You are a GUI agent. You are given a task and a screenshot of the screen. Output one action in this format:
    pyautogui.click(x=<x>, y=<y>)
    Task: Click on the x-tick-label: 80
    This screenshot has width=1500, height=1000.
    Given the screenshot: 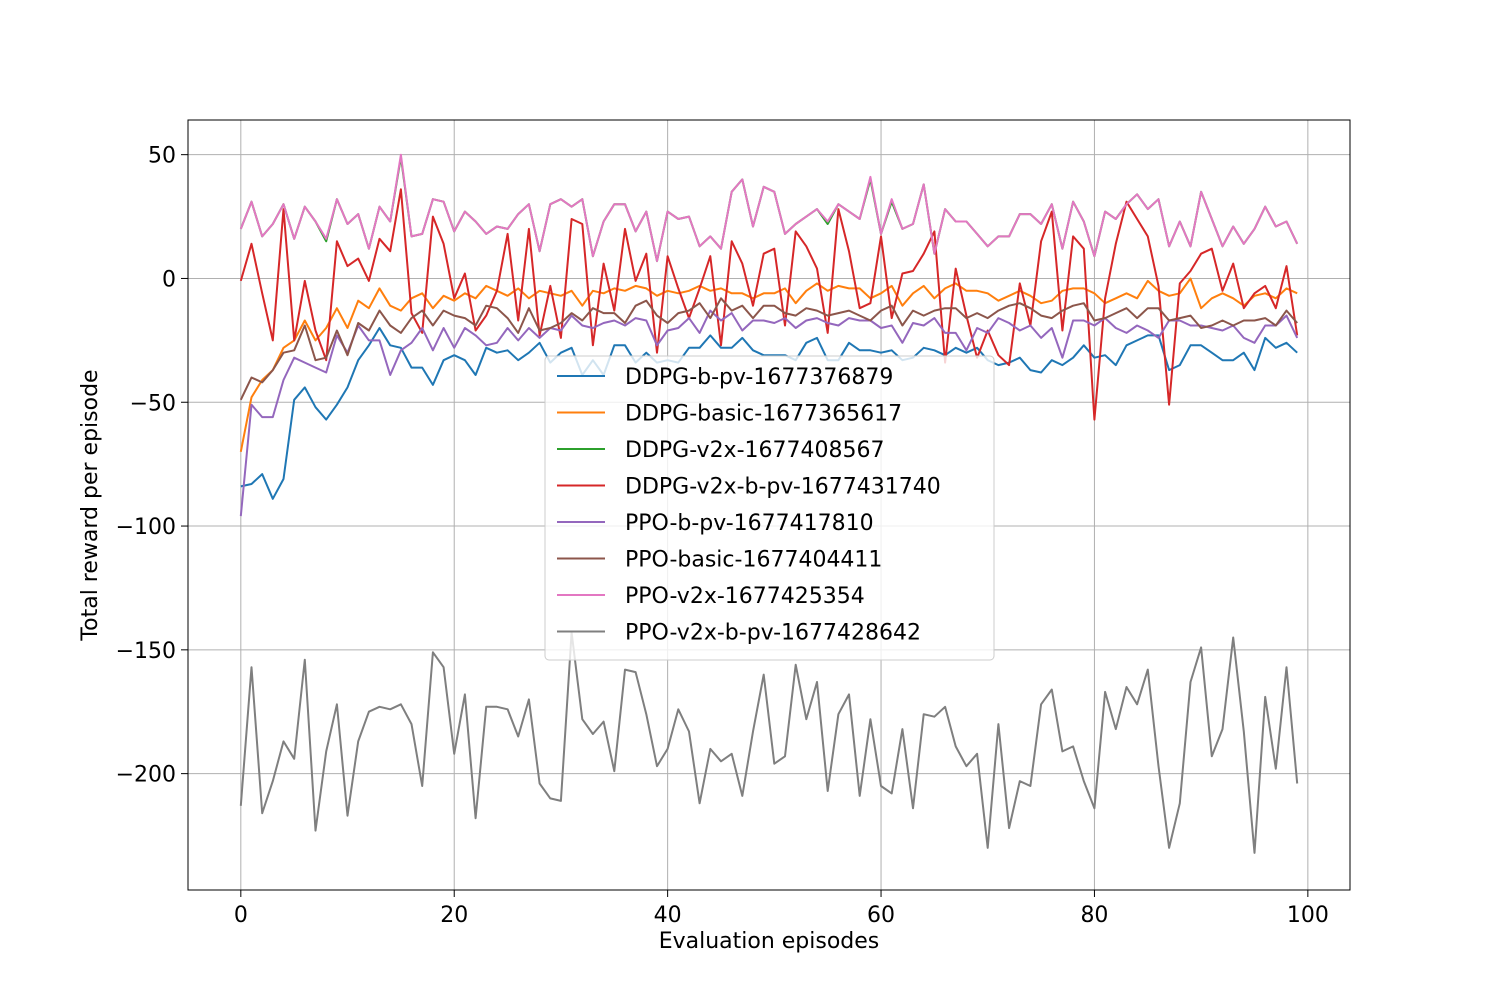 What is the action you would take?
    pyautogui.click(x=1094, y=915)
    